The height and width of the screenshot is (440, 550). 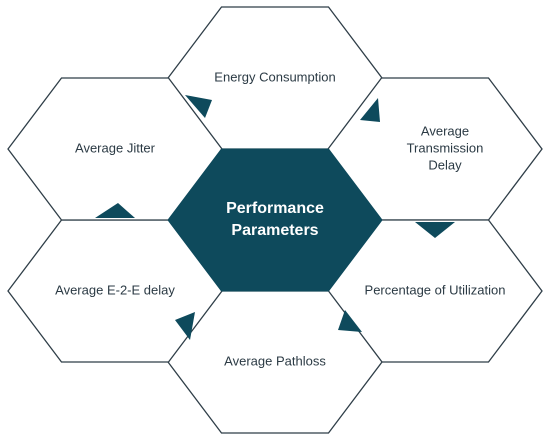 What do you see at coordinates (445, 147) in the screenshot?
I see `hex-label: Transmission` at bounding box center [445, 147].